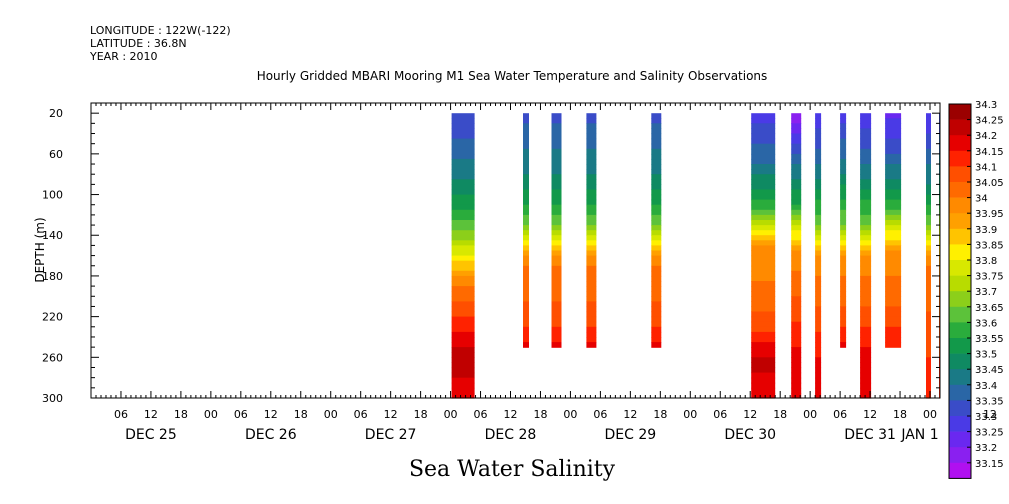  Describe the element at coordinates (52, 357) in the screenshot. I see `y-tick-label: 260` at that location.